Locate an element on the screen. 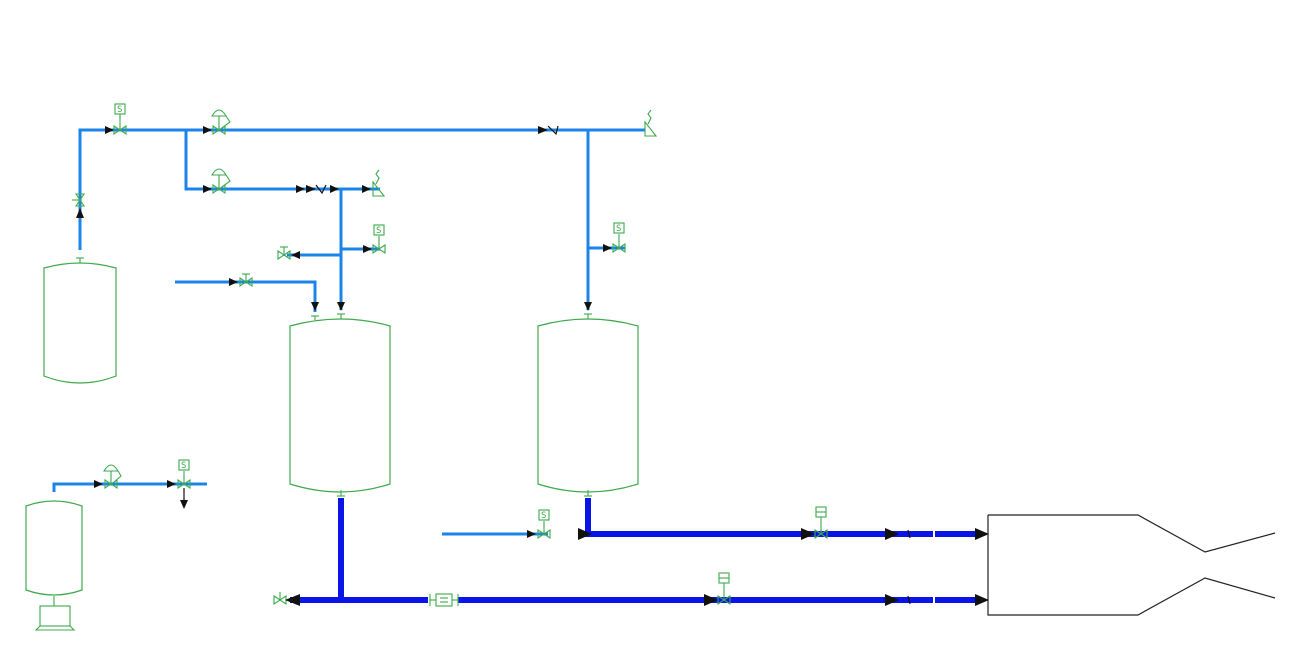  injector-orifices is located at coordinates (921, 567).